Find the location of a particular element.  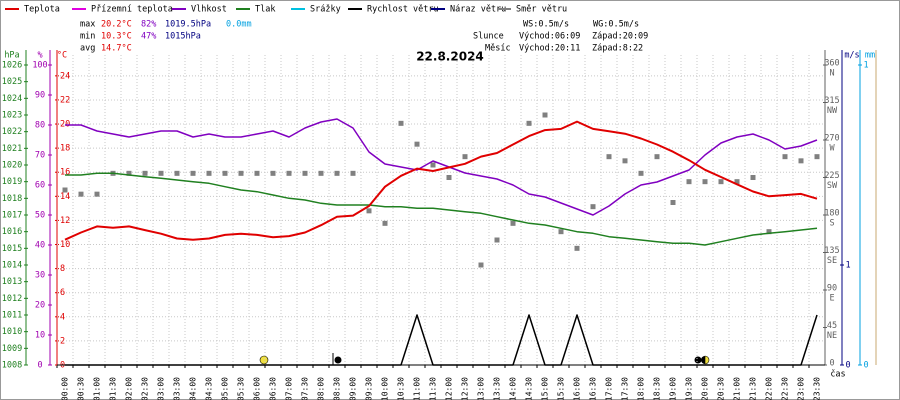

x-tick-label: 00:00 is located at coordinates (65, 388).